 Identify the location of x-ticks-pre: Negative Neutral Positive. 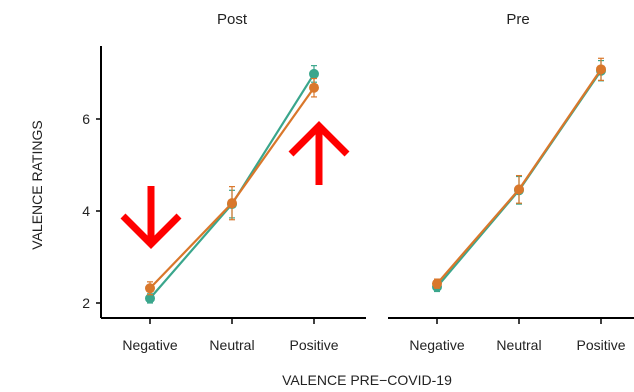
(517, 335).